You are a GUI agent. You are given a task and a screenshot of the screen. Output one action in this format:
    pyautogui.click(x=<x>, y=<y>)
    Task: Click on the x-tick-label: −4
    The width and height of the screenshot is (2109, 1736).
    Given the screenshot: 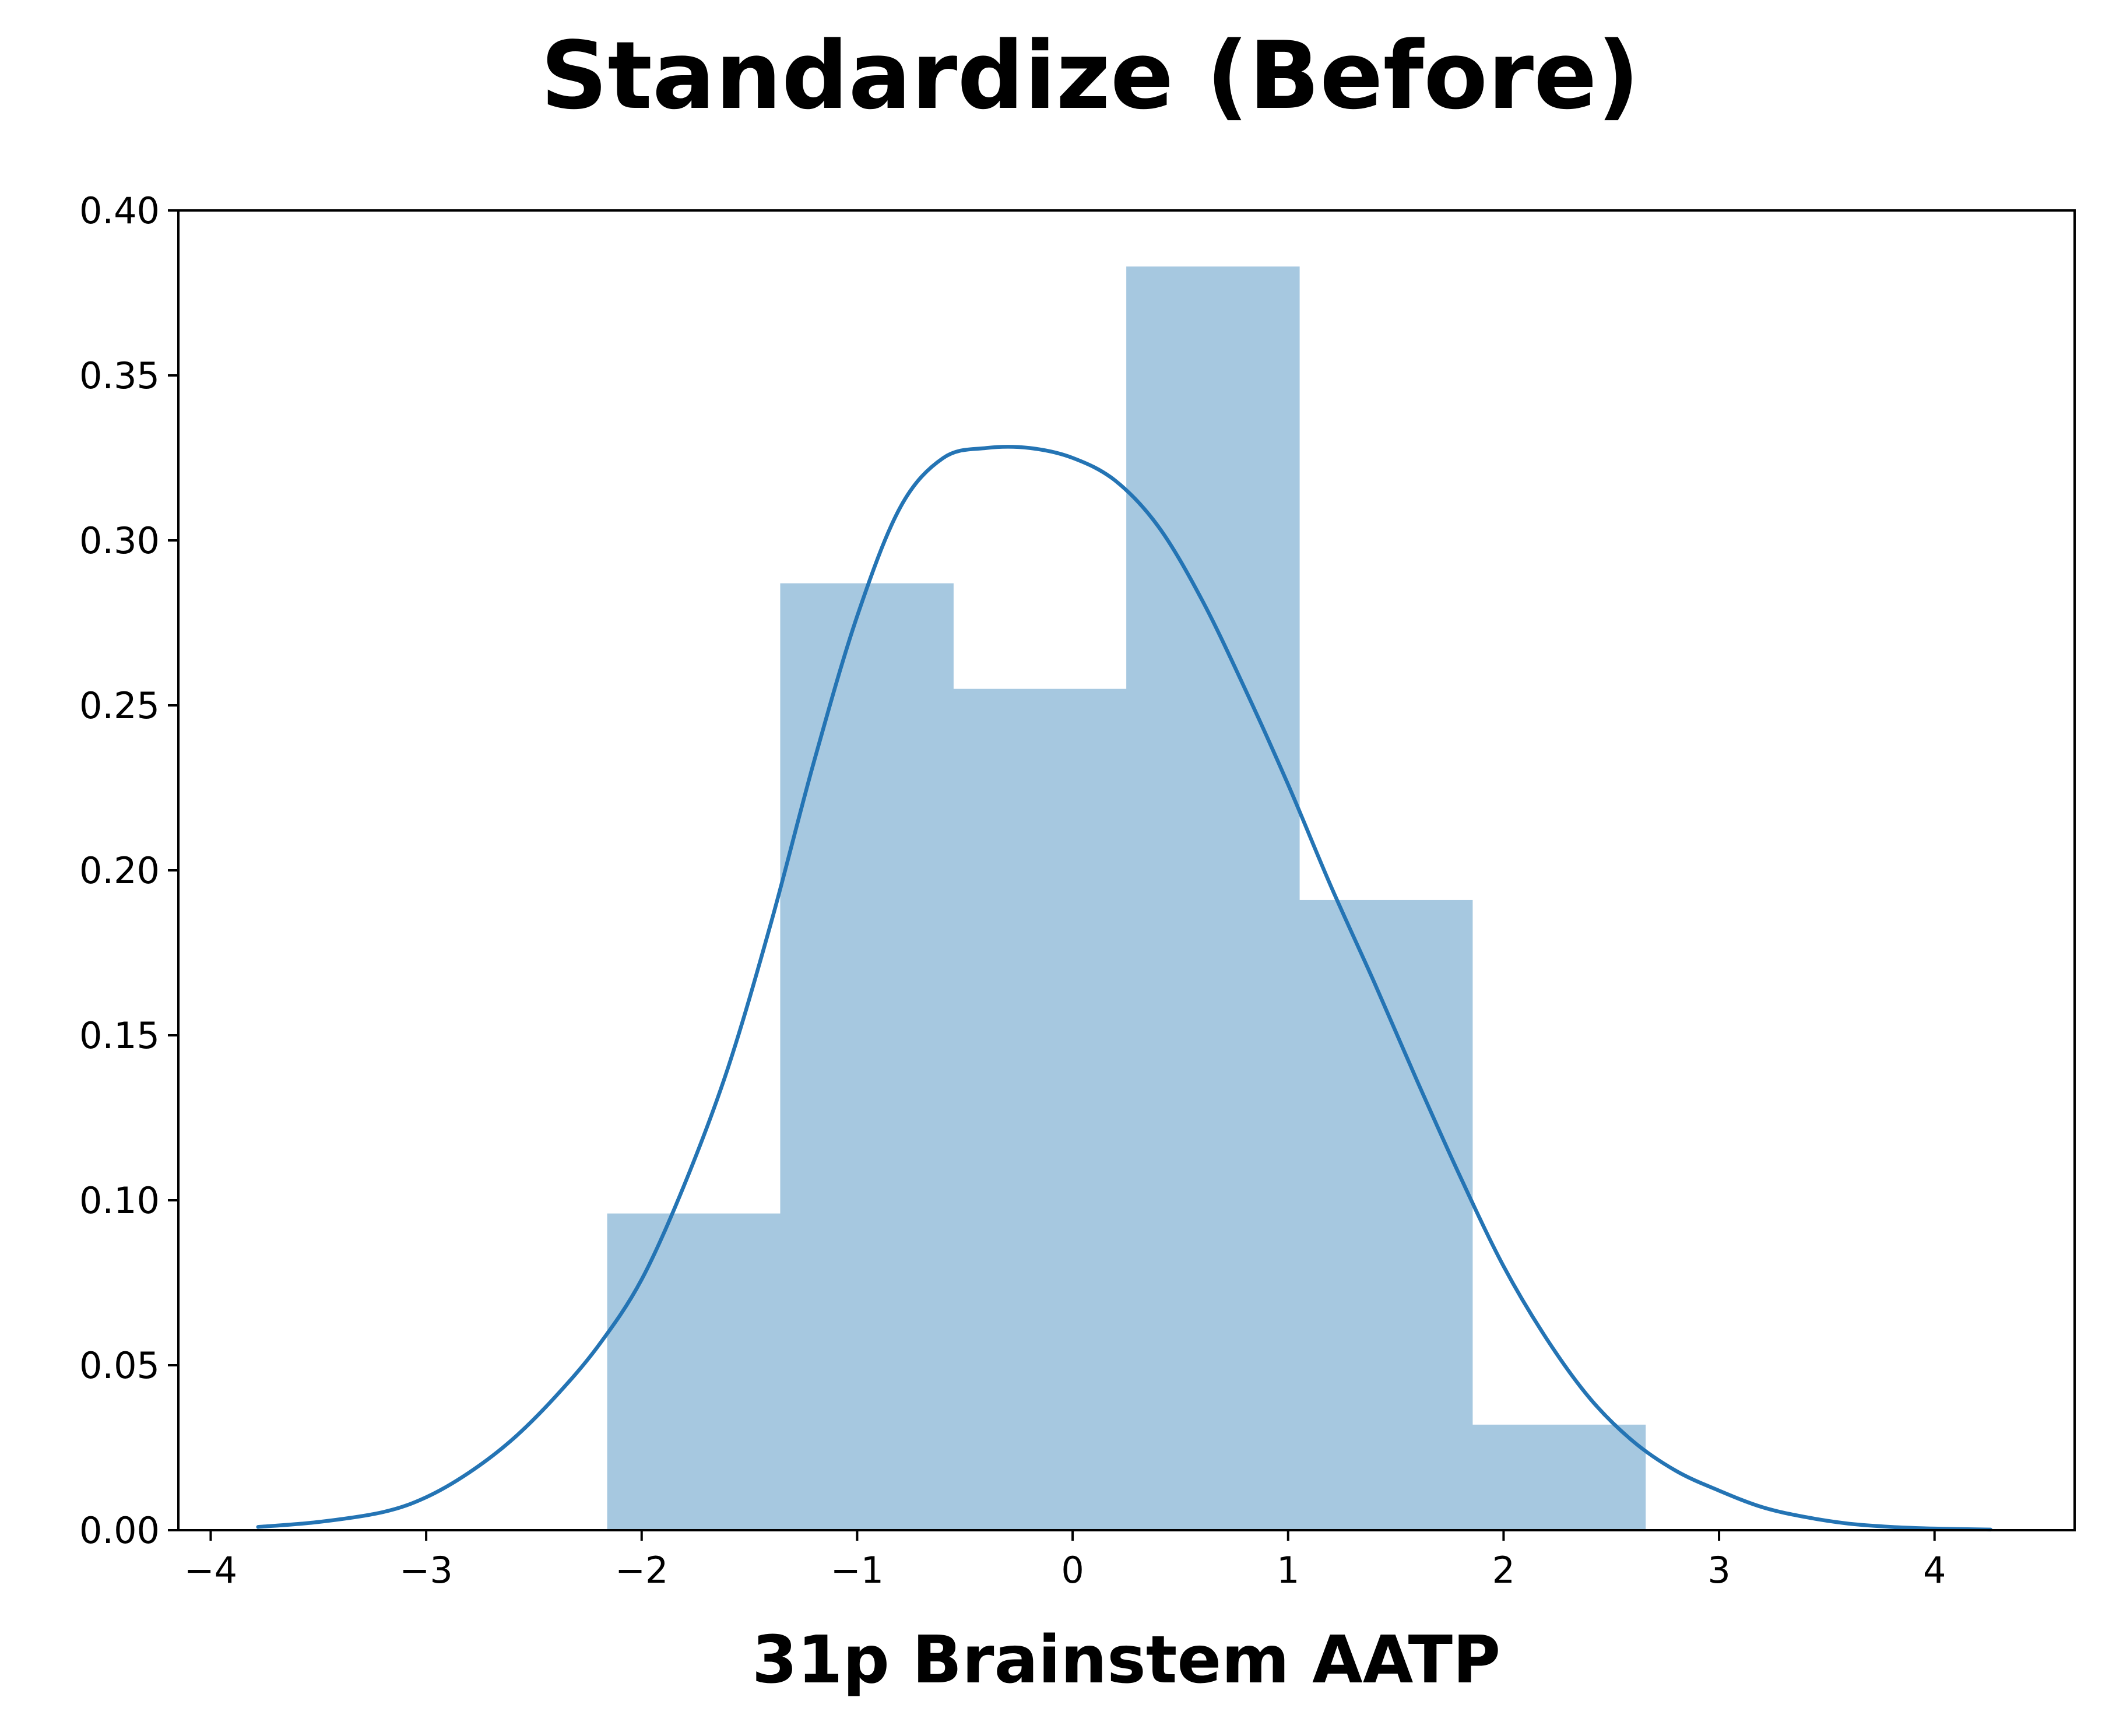 What is the action you would take?
    pyautogui.click(x=210, y=1570)
    